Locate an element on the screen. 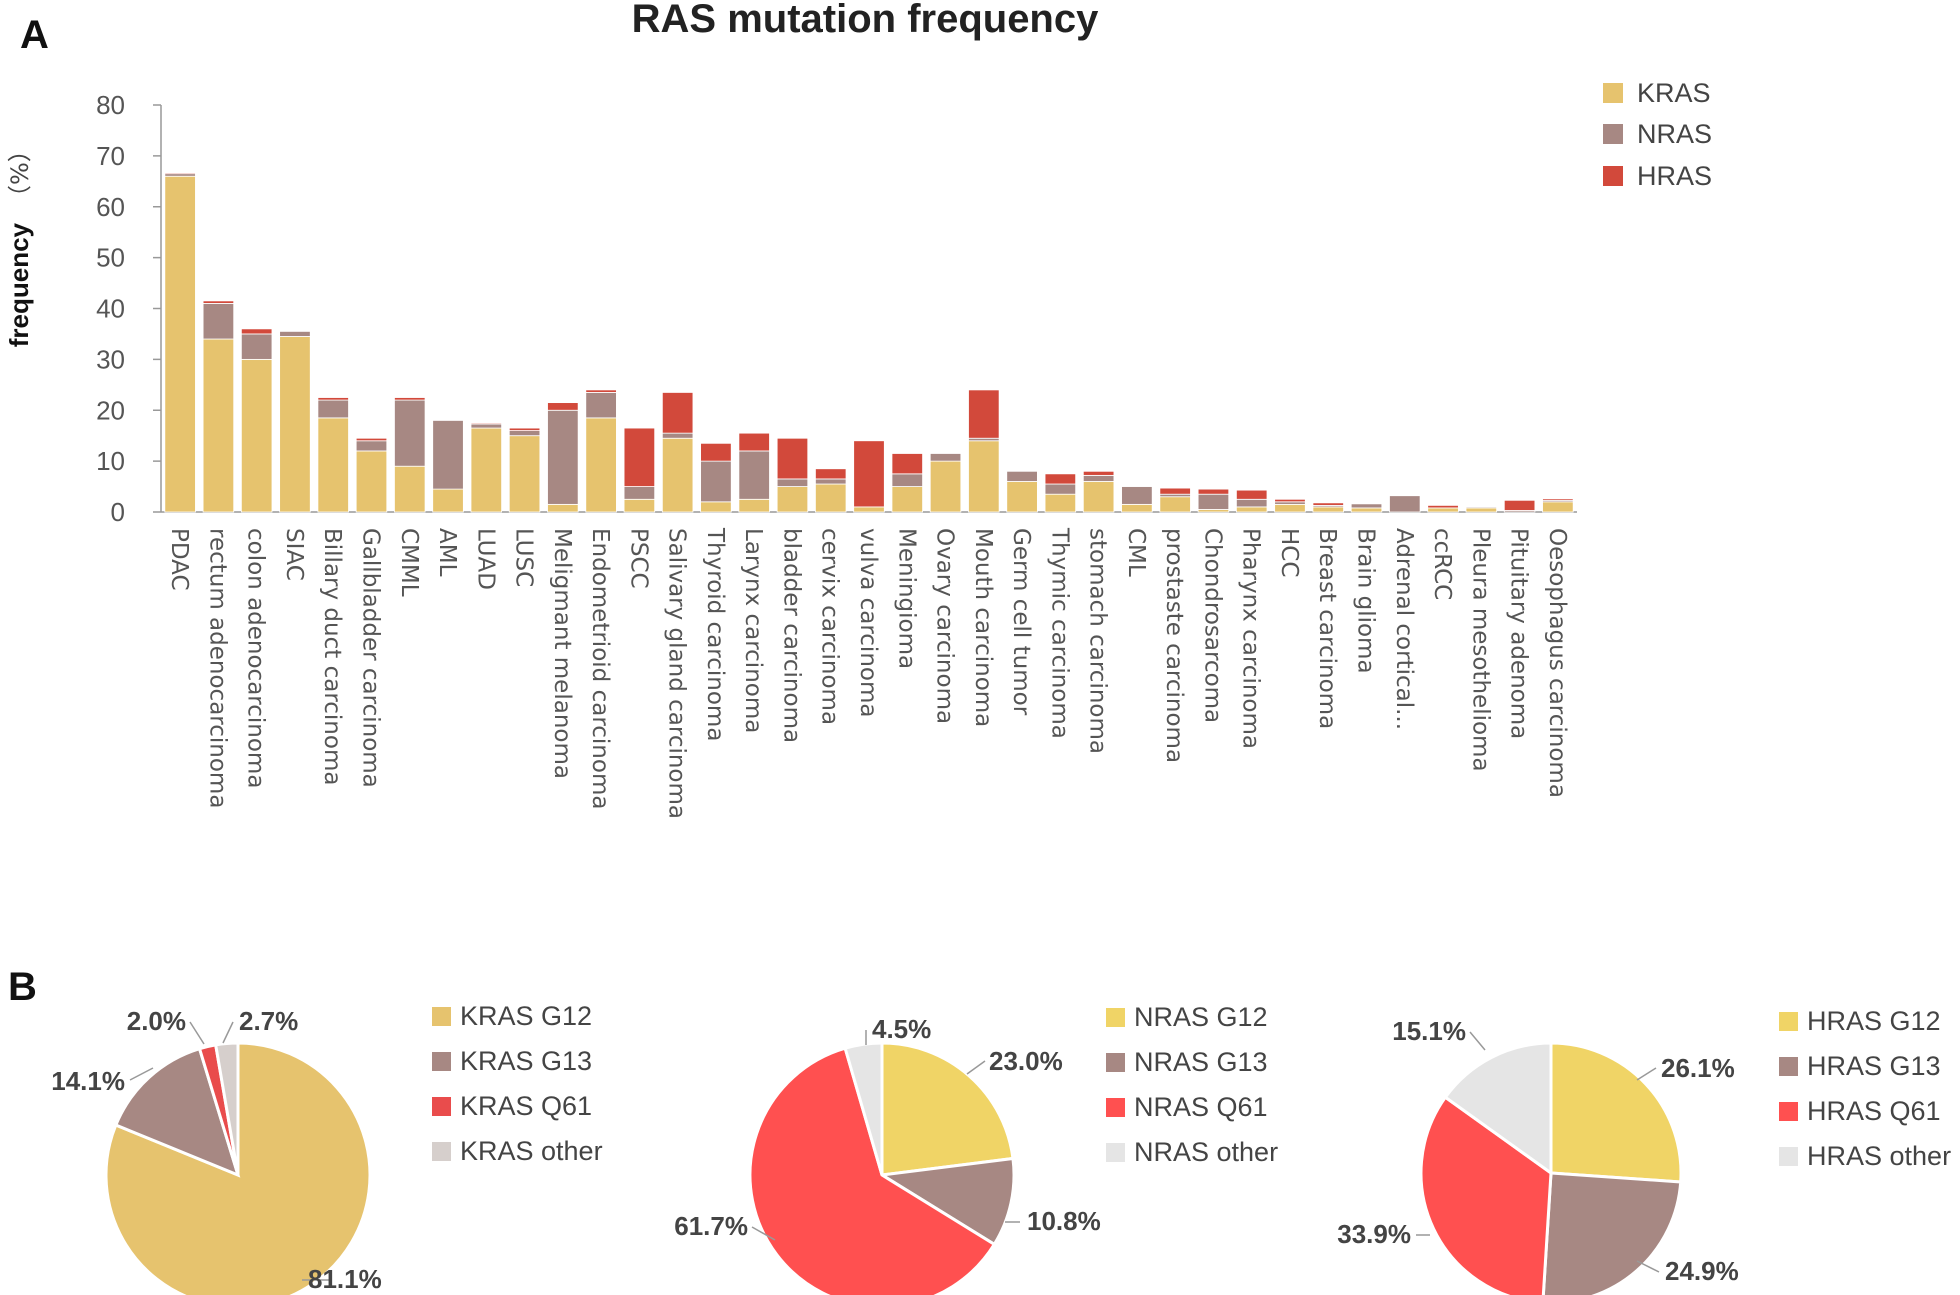 The image size is (1960, 1295). legend-swatch-kras is located at coordinates (1613, 93).